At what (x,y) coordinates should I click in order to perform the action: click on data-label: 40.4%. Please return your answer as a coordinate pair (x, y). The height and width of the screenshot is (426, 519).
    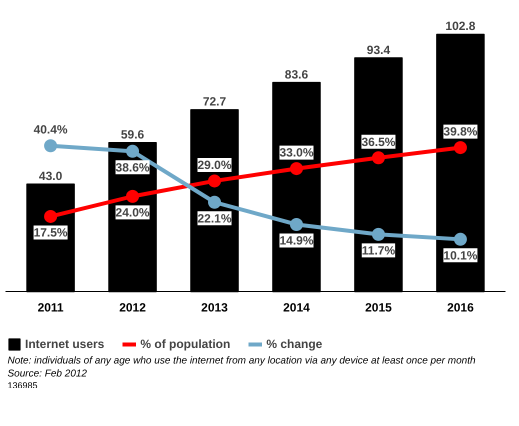
    Looking at the image, I should click on (51, 129).